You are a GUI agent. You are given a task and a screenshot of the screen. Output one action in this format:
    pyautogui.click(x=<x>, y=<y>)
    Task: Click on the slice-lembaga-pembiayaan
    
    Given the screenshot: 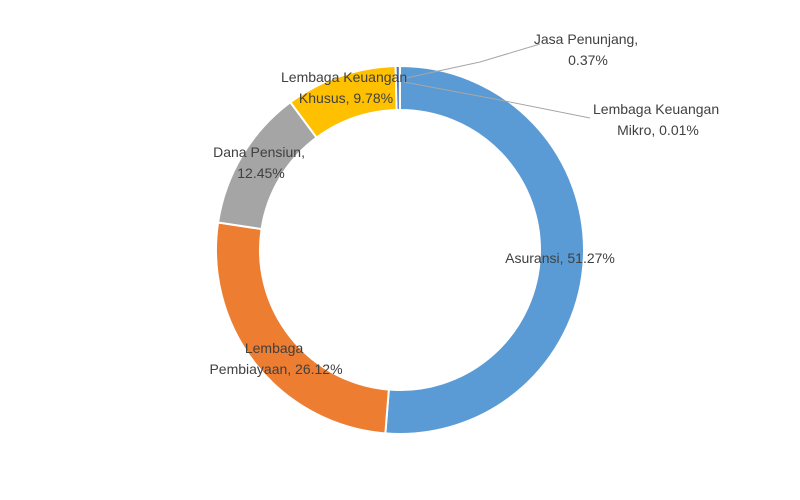 What is the action you would take?
    pyautogui.click(x=302, y=328)
    